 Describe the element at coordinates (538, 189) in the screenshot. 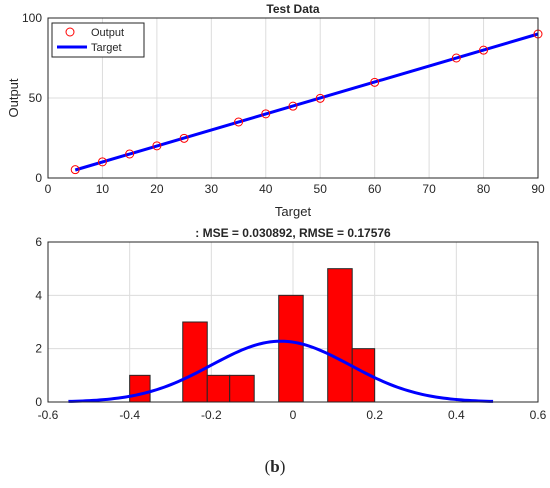

I see `x-tick-label: 90` at that location.